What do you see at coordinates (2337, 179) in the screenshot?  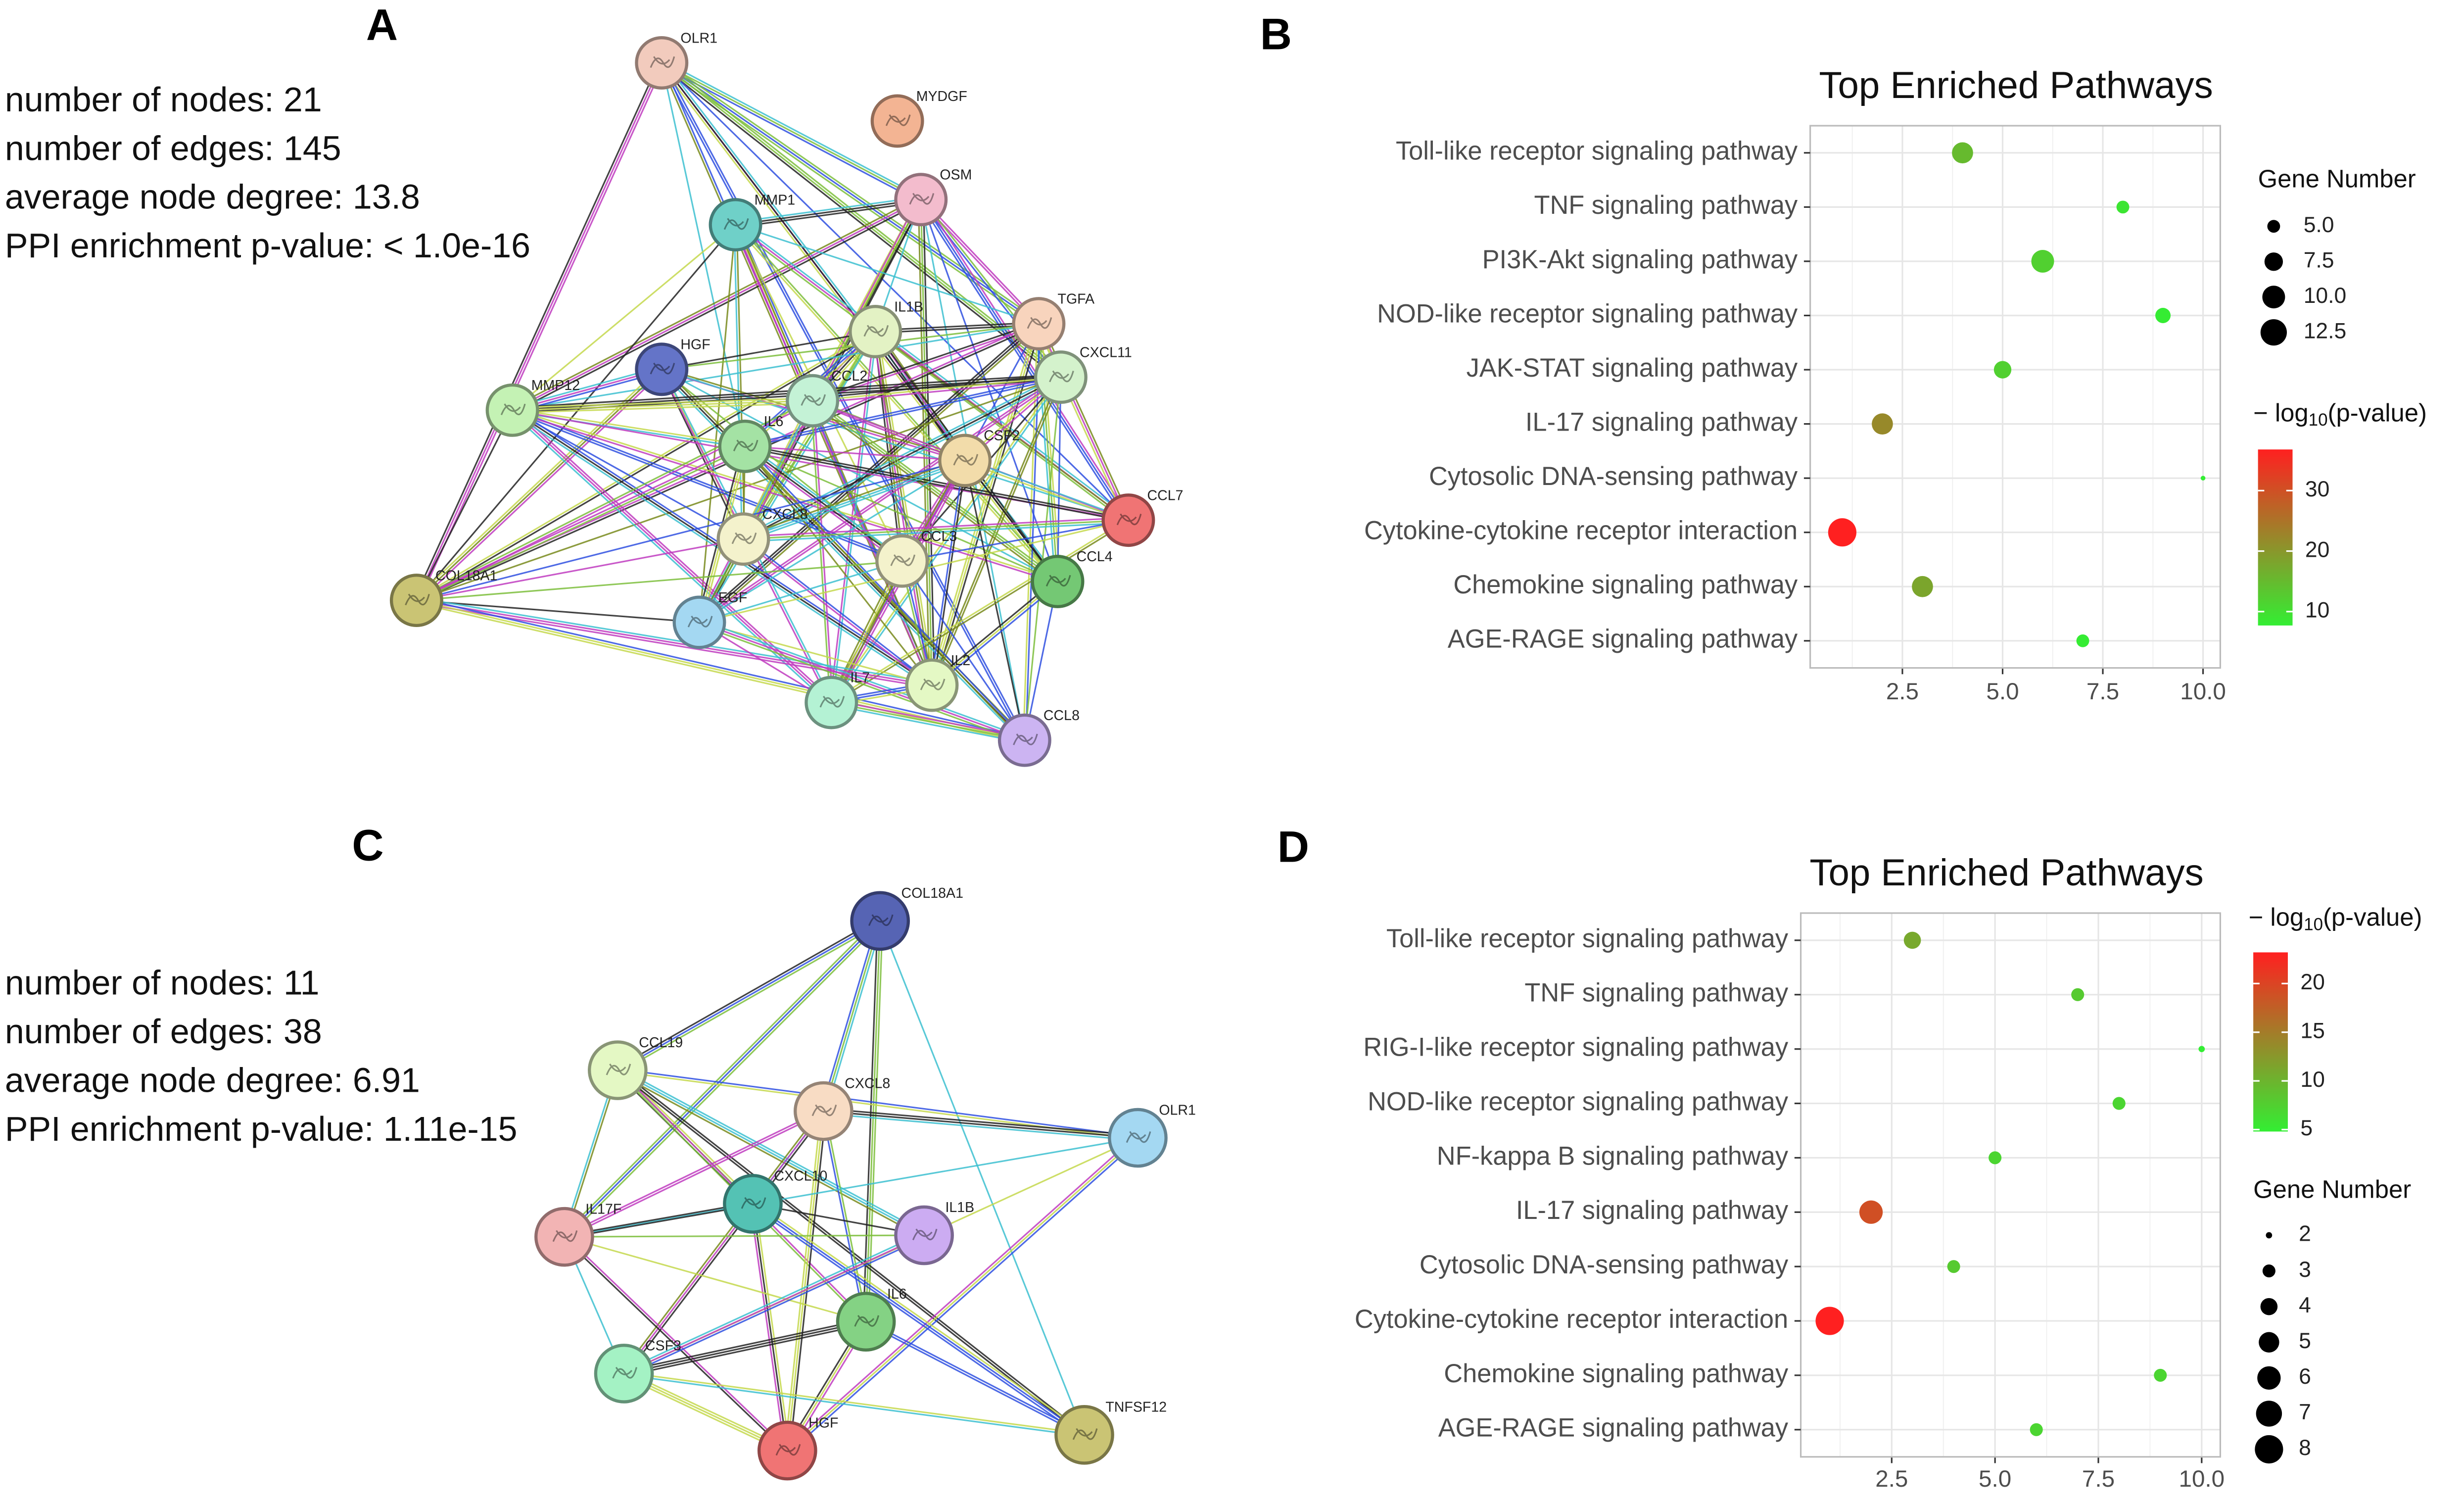 I see `size-legend-title: Gene Number` at bounding box center [2337, 179].